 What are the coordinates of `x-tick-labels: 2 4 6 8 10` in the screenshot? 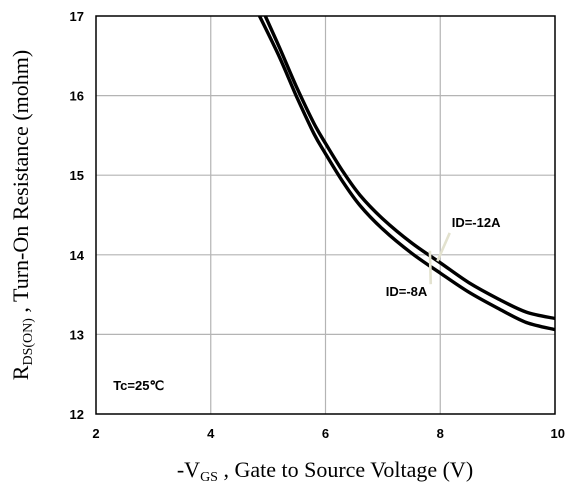 It's located at (328, 433).